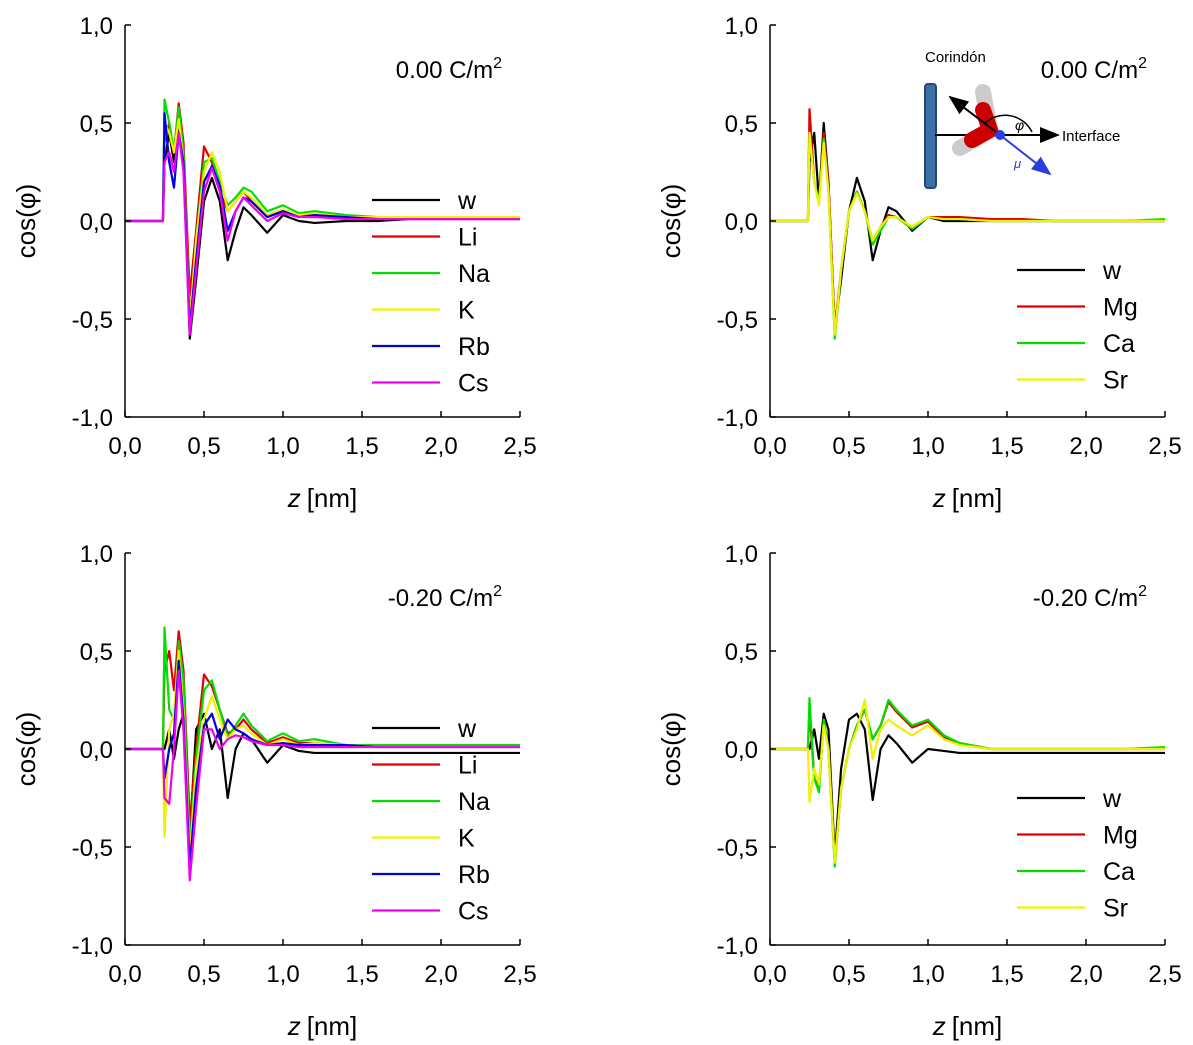 The image size is (1193, 1045). What do you see at coordinates (955, 57) in the screenshot?
I see `wall-label: Corindón` at bounding box center [955, 57].